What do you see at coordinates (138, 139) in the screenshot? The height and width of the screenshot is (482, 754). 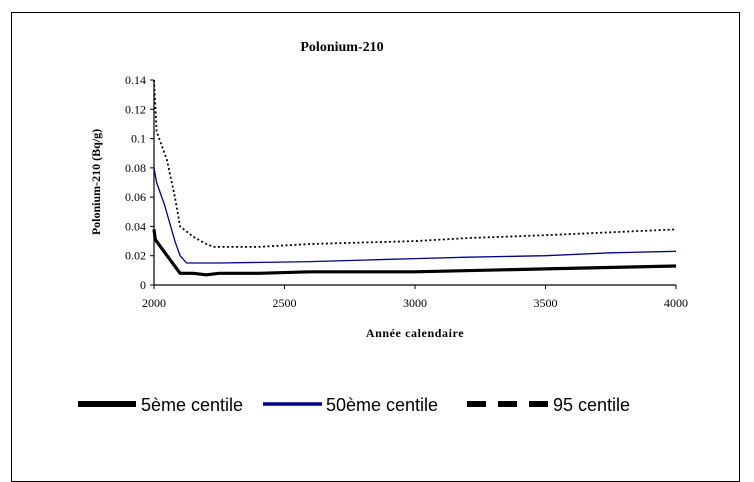 I see `y-tick-label: 0.1` at bounding box center [138, 139].